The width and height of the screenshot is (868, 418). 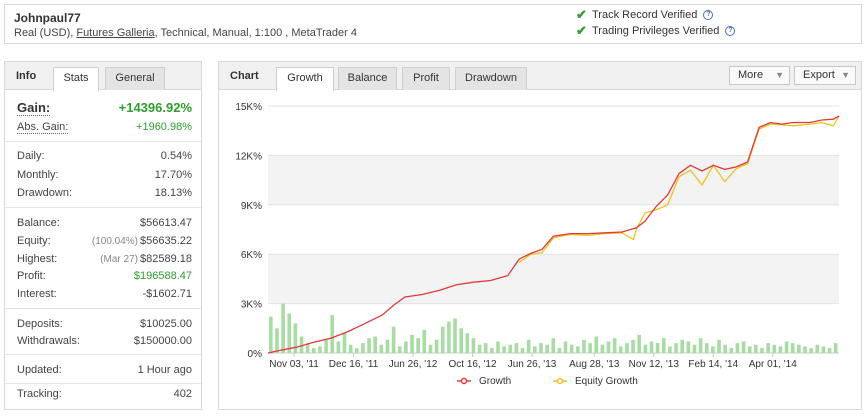 I want to click on highest-label: Highest:, so click(x=37, y=259).